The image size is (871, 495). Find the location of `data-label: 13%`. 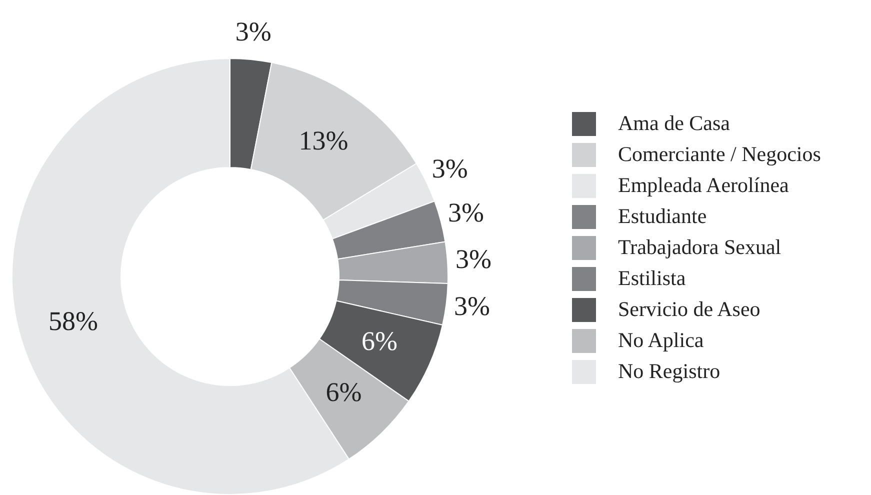

data-label: 13% is located at coordinates (323, 140).